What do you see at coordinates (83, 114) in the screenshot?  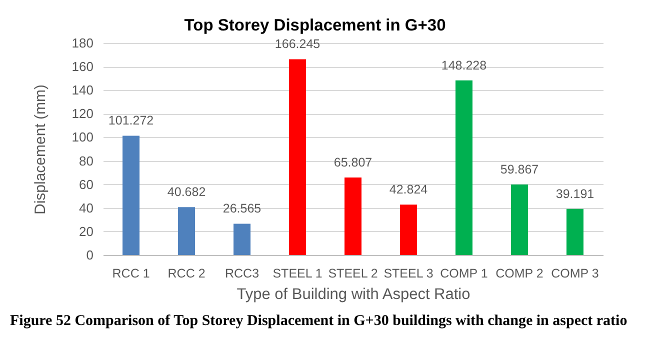 I see `y-tick-label: 120` at bounding box center [83, 114].